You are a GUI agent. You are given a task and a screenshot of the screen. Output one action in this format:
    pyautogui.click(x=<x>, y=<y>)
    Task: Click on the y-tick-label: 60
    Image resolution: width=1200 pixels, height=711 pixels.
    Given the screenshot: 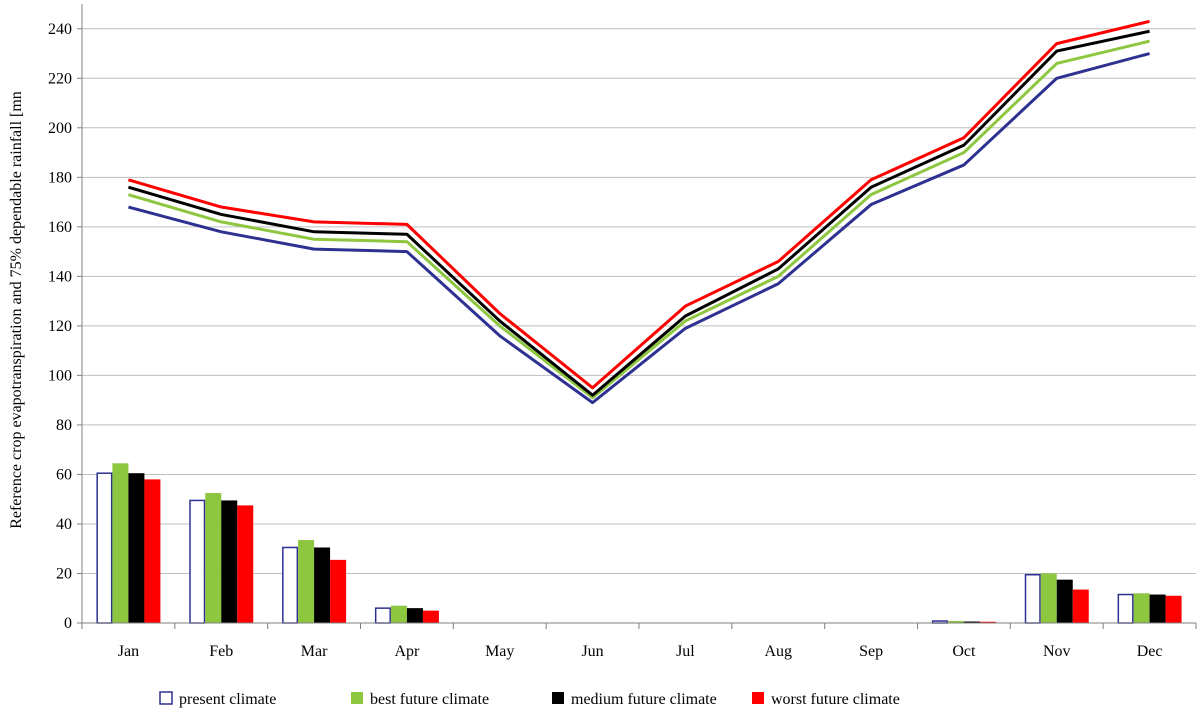 What is the action you would take?
    pyautogui.click(x=64, y=474)
    